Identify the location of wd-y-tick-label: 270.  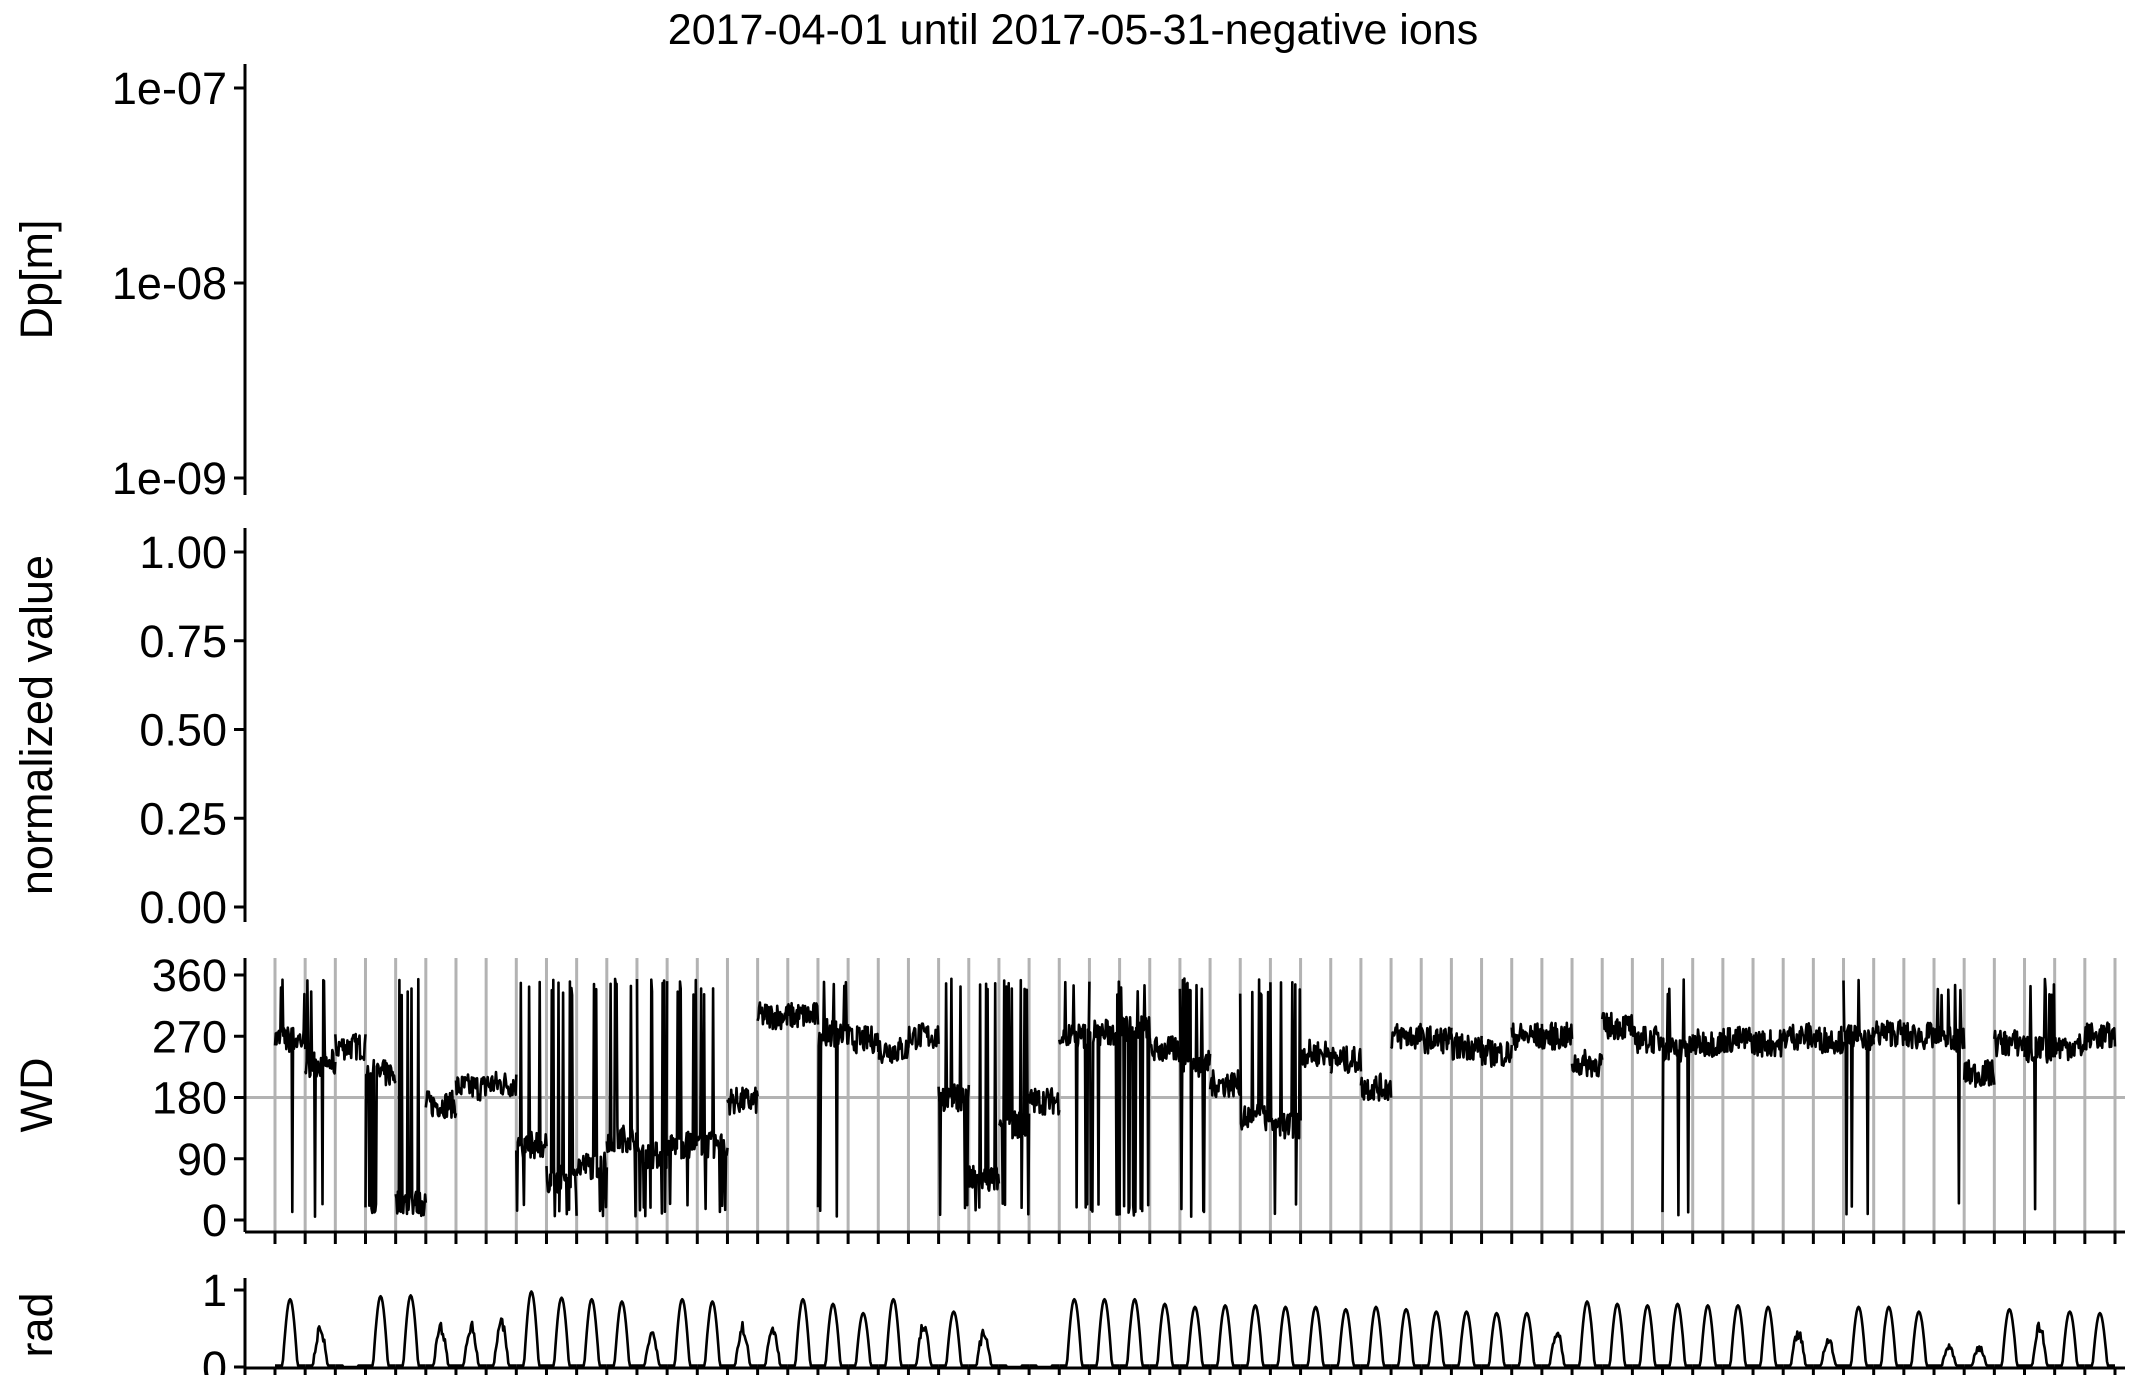
(189, 1036).